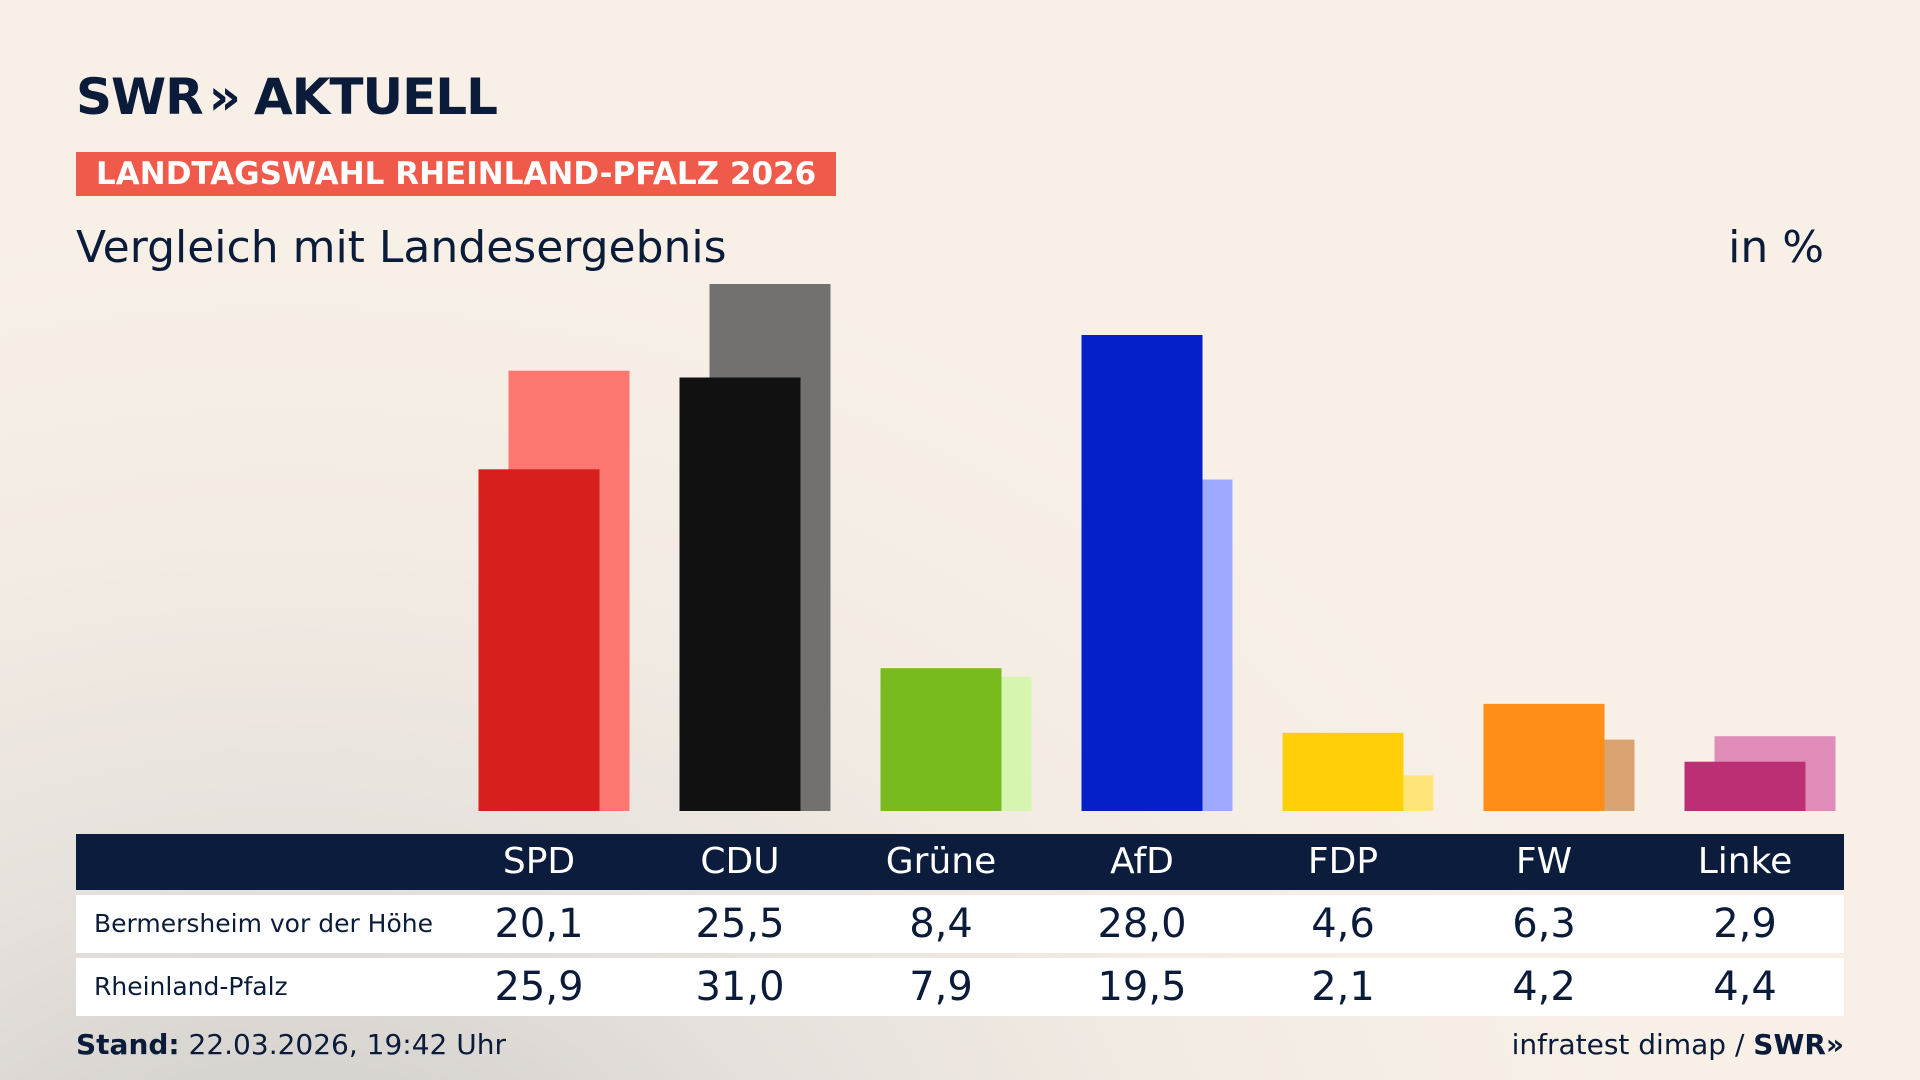 This screenshot has width=1920, height=1080. Describe the element at coordinates (1343, 924) in the screenshot. I see `value-cell-local-fdp: 4,6` at that location.